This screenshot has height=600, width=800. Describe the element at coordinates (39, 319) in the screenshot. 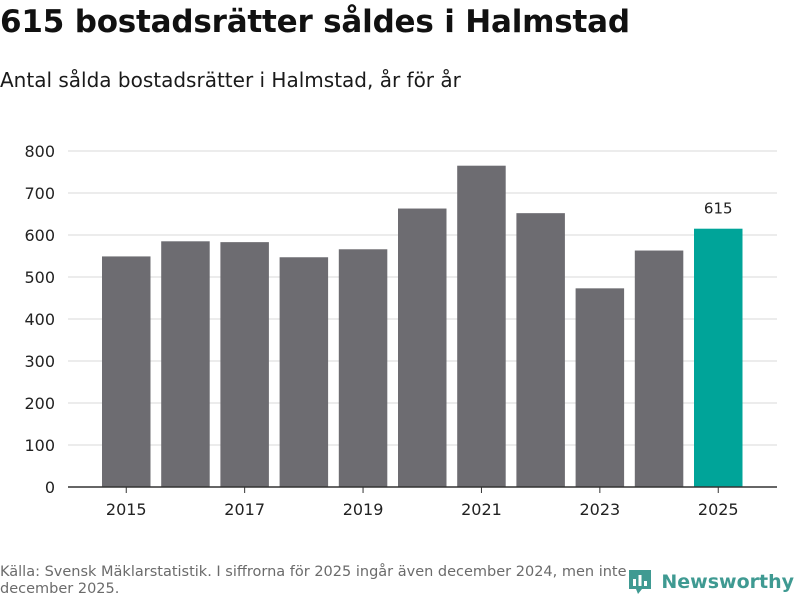

I see `y-tick-label: 400` at that location.